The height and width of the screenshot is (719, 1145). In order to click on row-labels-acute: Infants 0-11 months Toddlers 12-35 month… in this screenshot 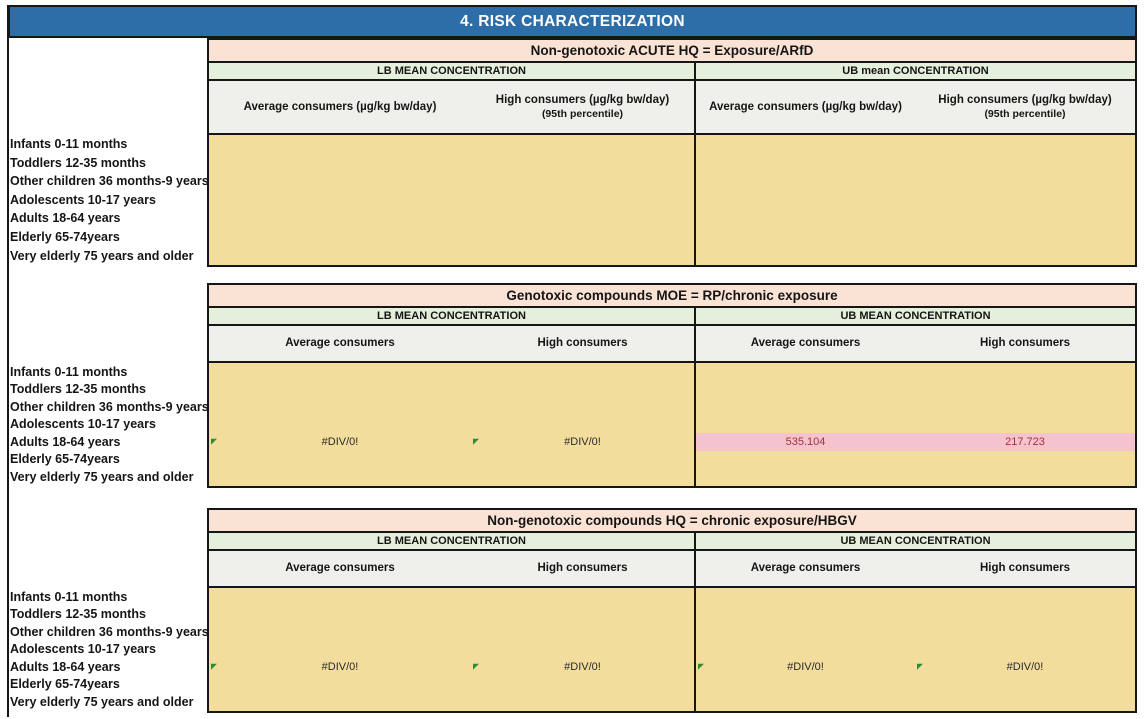, I will do `click(109, 200)`.